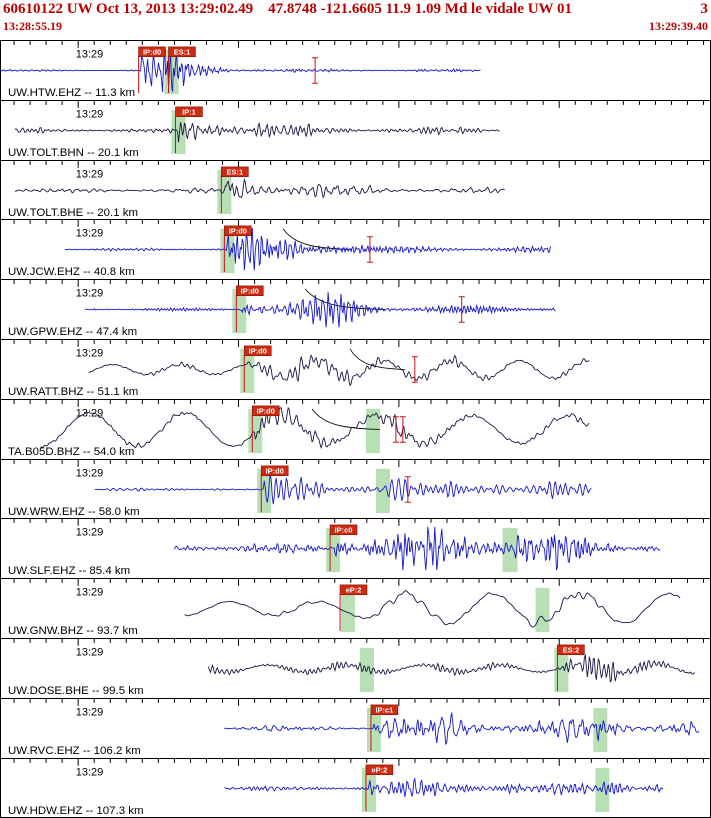 This screenshot has width=711, height=818. I want to click on trace-plot: 13:29 IP:c0 UW.SLF.EHZ -- 85.4 km, so click(355, 548).